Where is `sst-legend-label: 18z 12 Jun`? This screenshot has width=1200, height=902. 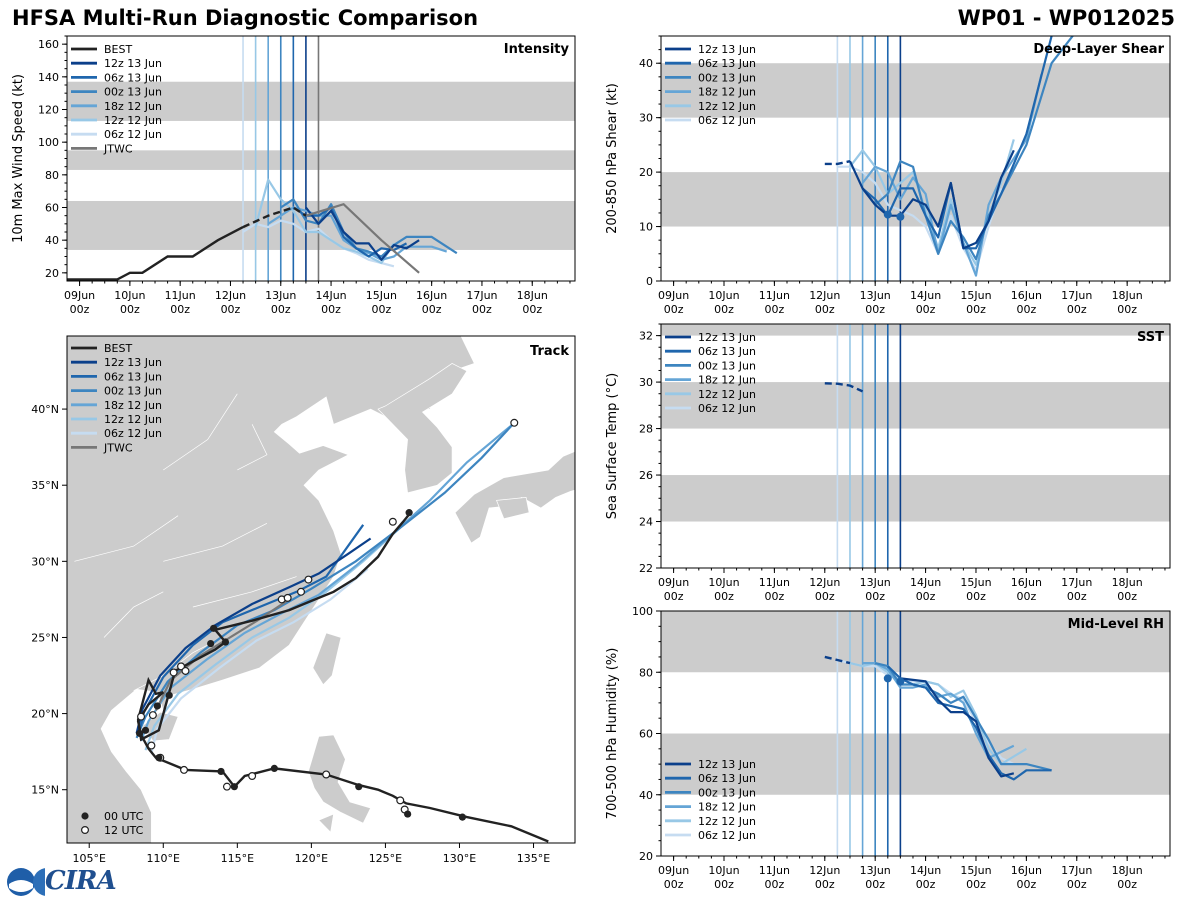
sst-legend-label: 18z 12 Jun is located at coordinates (727, 380).